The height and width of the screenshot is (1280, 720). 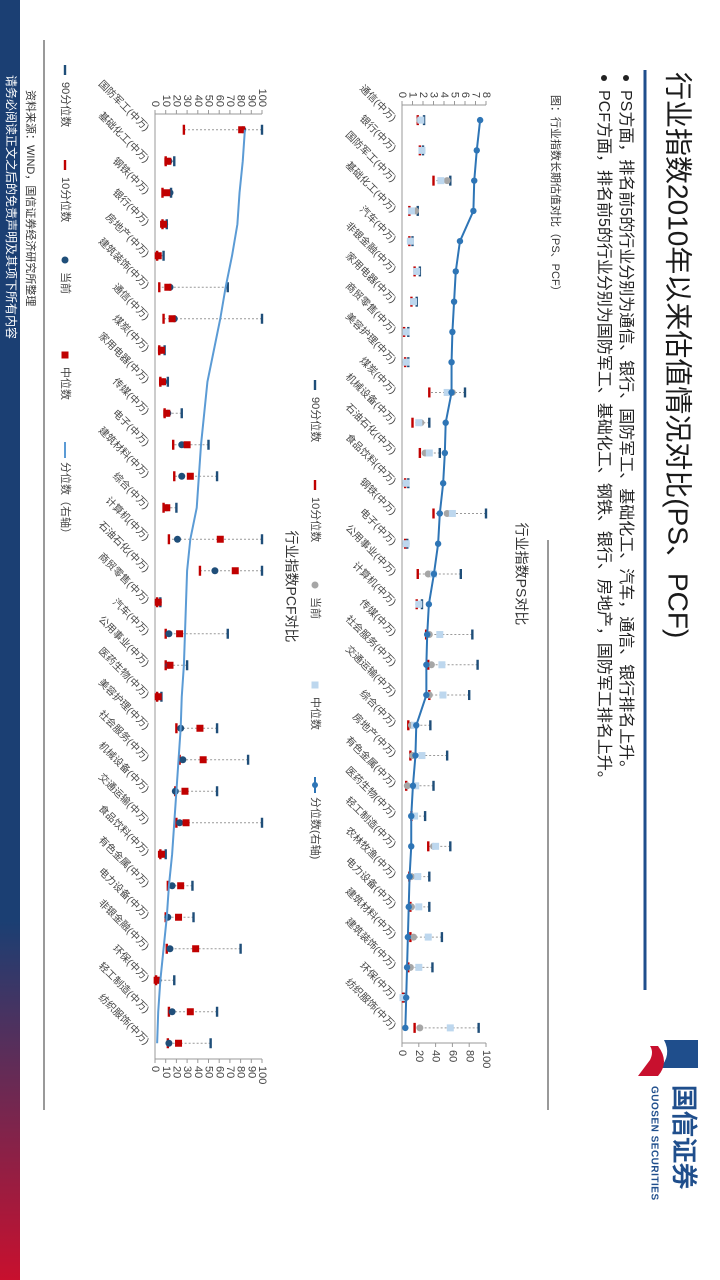 I want to click on x-tick-label: 美容护理(中万), so click(x=371, y=338).